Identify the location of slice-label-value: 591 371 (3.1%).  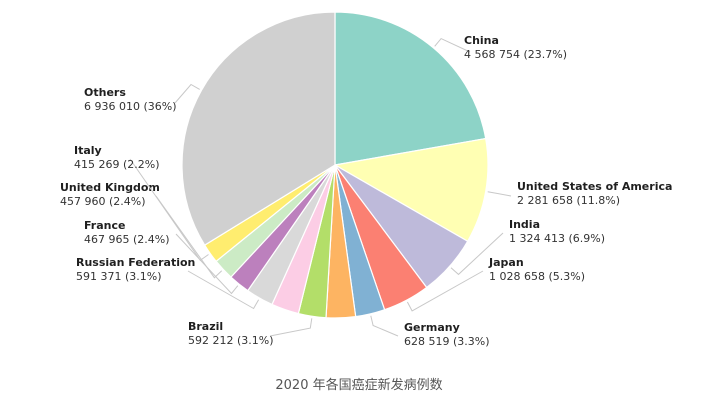
(119, 276).